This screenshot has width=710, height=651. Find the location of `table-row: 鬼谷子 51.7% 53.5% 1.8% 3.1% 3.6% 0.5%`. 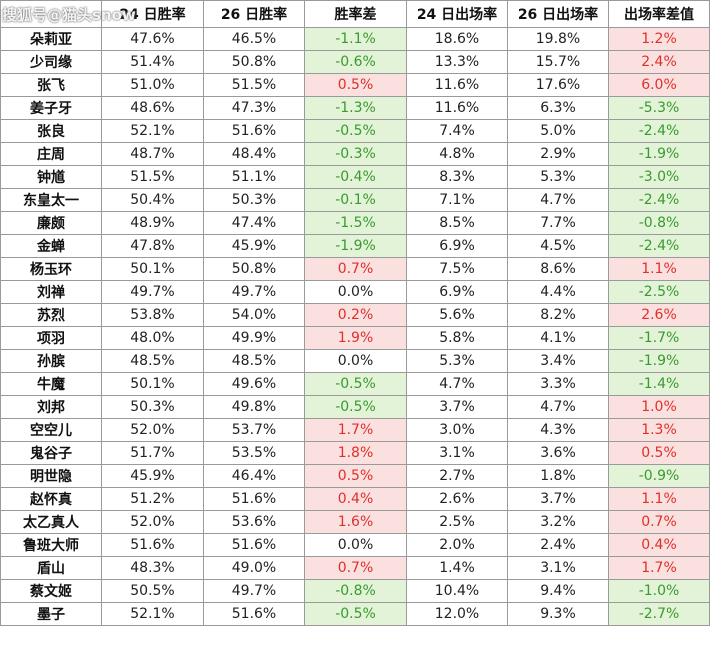

table-row: 鬼谷子 51.7% 53.5% 1.8% 3.1% 3.6% 0.5% is located at coordinates (355, 453).